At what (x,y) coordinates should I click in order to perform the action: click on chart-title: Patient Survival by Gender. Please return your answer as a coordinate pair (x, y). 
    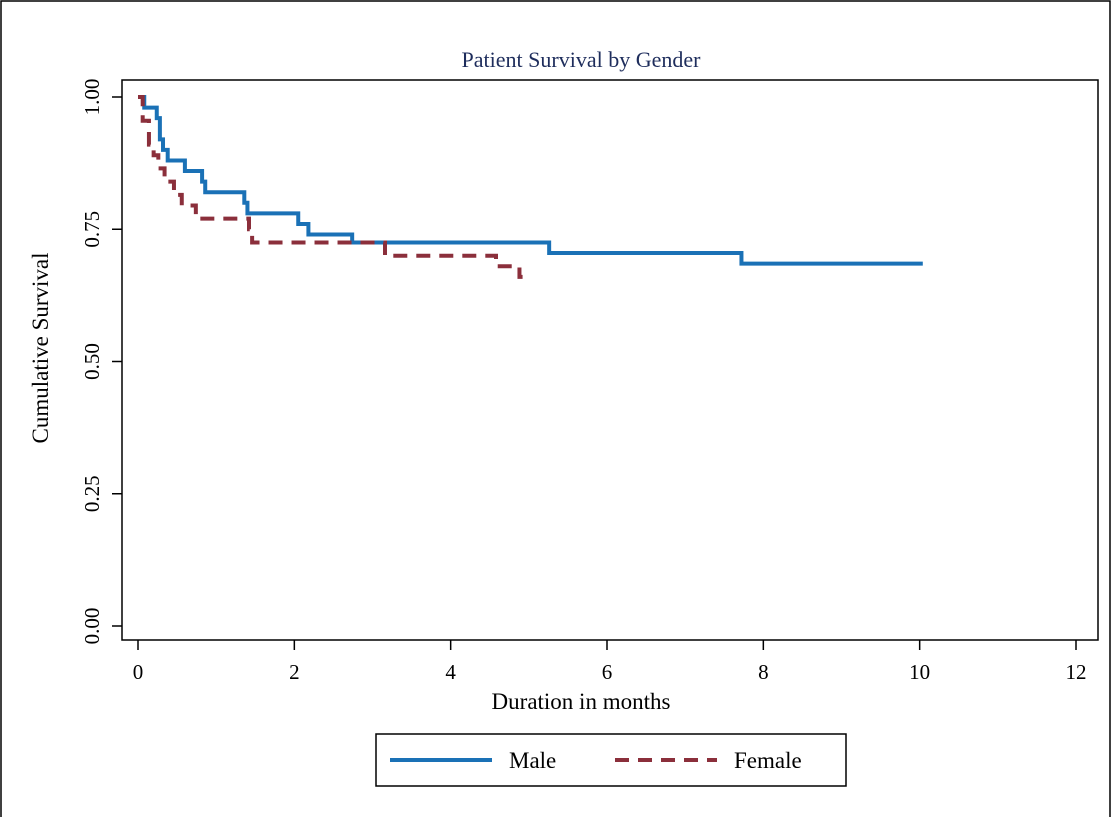
    Looking at the image, I should click on (582, 59).